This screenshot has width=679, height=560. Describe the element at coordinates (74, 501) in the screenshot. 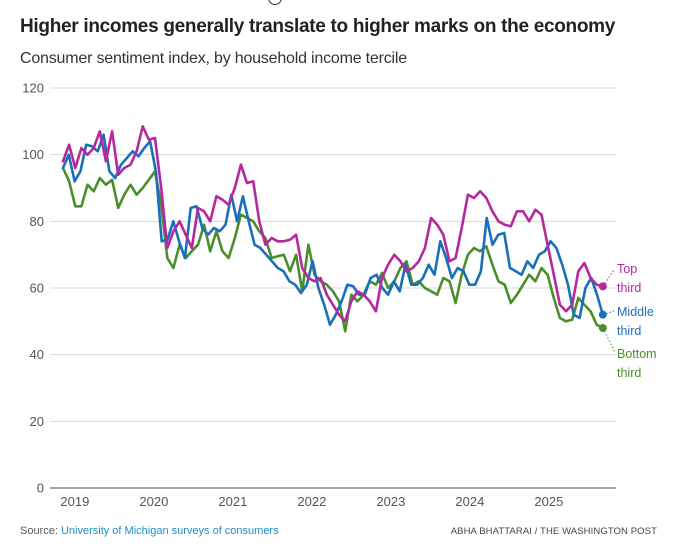

I see `x-tick-label: 2019` at that location.